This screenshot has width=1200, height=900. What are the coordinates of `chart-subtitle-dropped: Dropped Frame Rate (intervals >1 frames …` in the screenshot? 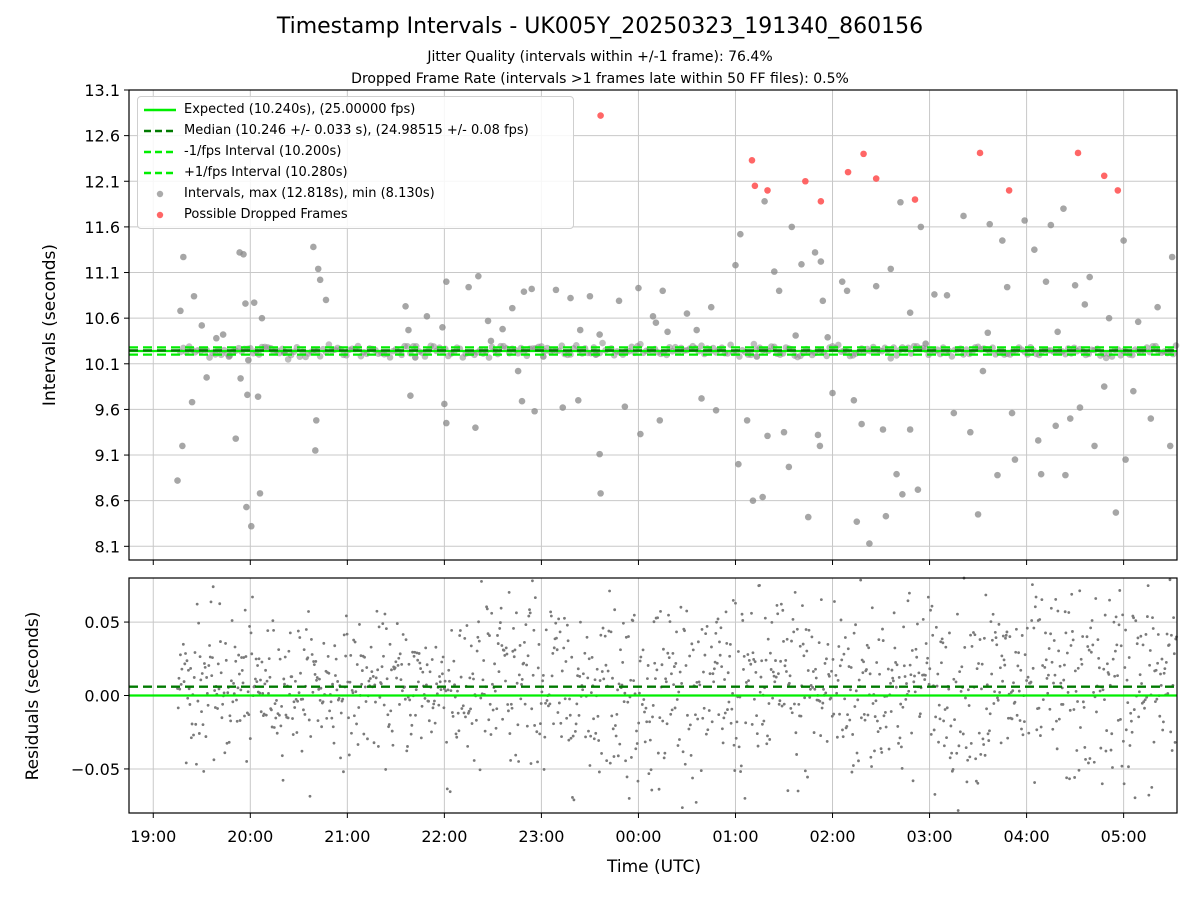 It's located at (600, 79).